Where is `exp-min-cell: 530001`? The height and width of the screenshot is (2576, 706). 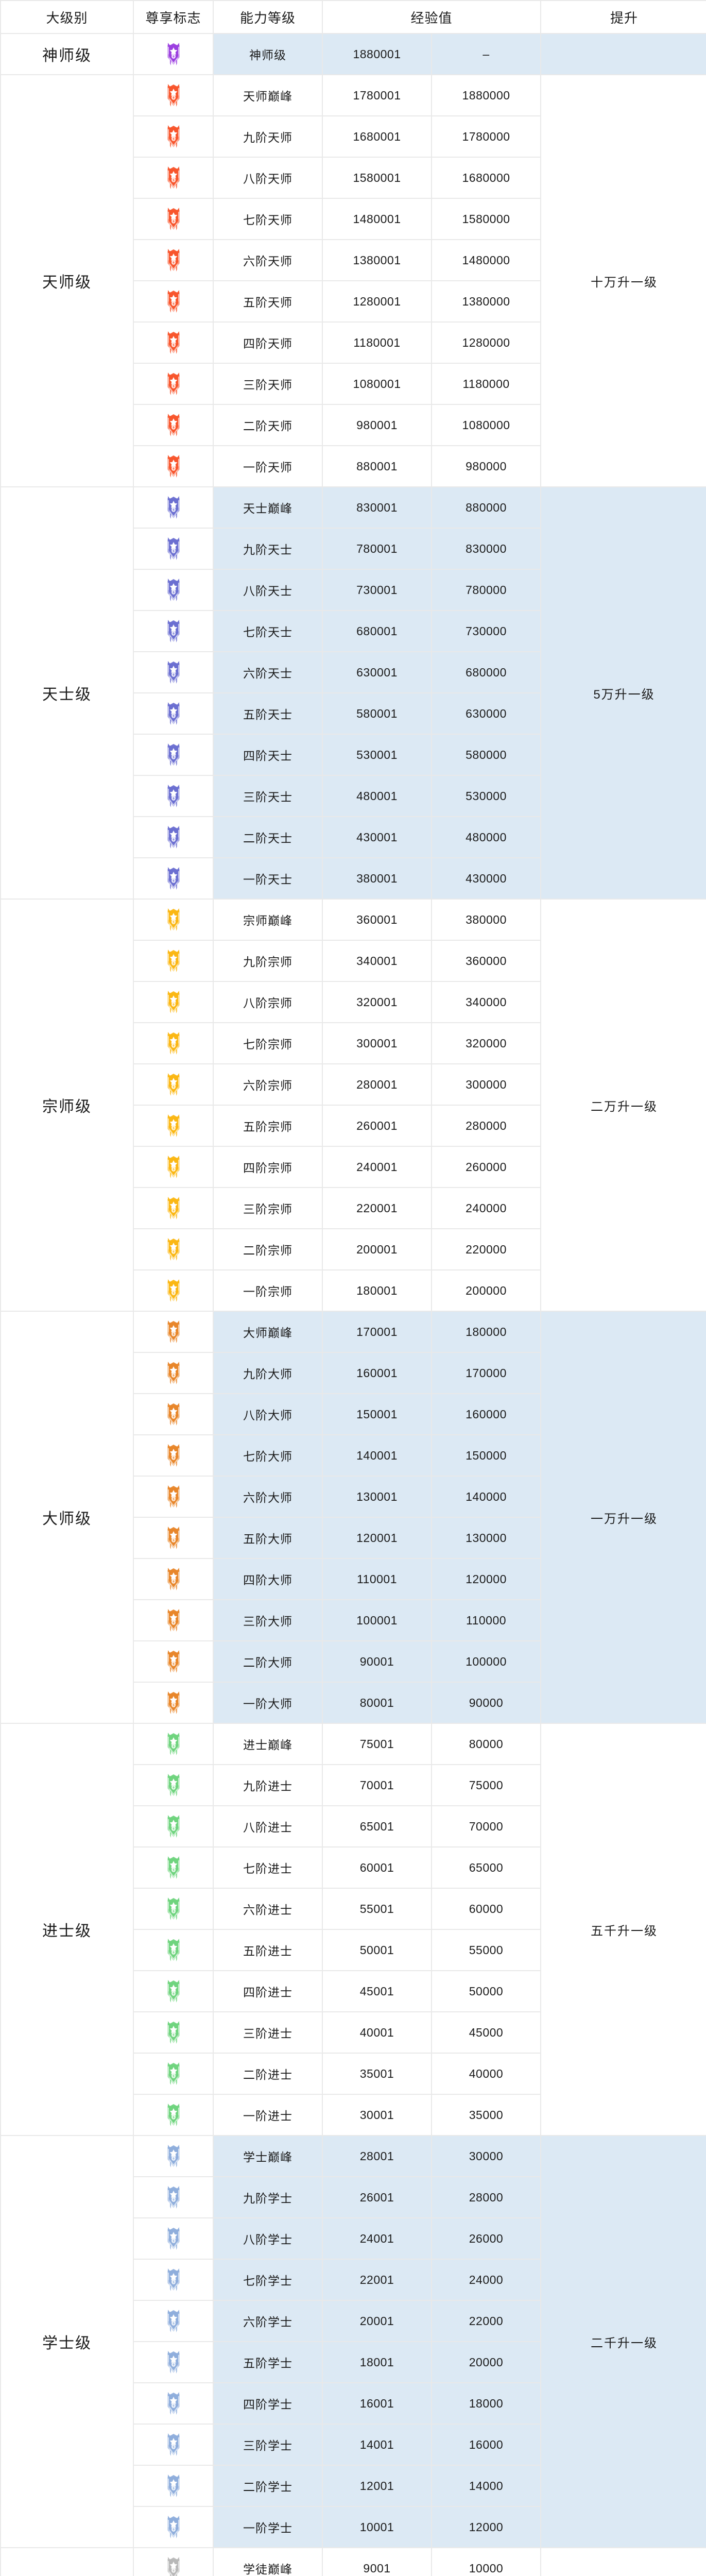 exp-min-cell: 530001 is located at coordinates (377, 755).